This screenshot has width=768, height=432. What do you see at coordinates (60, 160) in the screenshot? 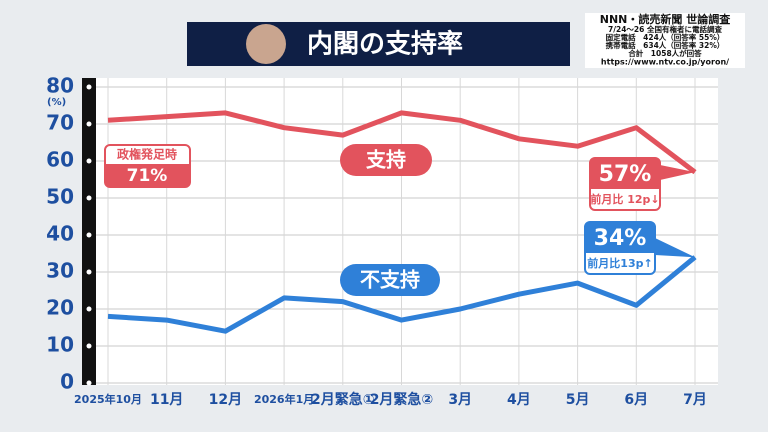
I see `y-tick-label: 60` at bounding box center [60, 160].